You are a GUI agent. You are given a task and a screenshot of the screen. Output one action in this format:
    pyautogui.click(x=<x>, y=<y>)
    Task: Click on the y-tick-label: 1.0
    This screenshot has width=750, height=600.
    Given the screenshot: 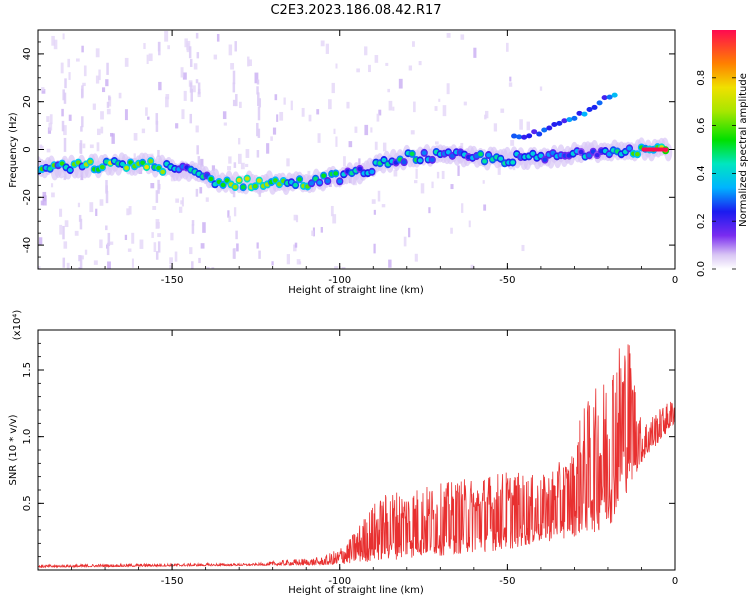 What is the action you would take?
    pyautogui.click(x=27, y=437)
    